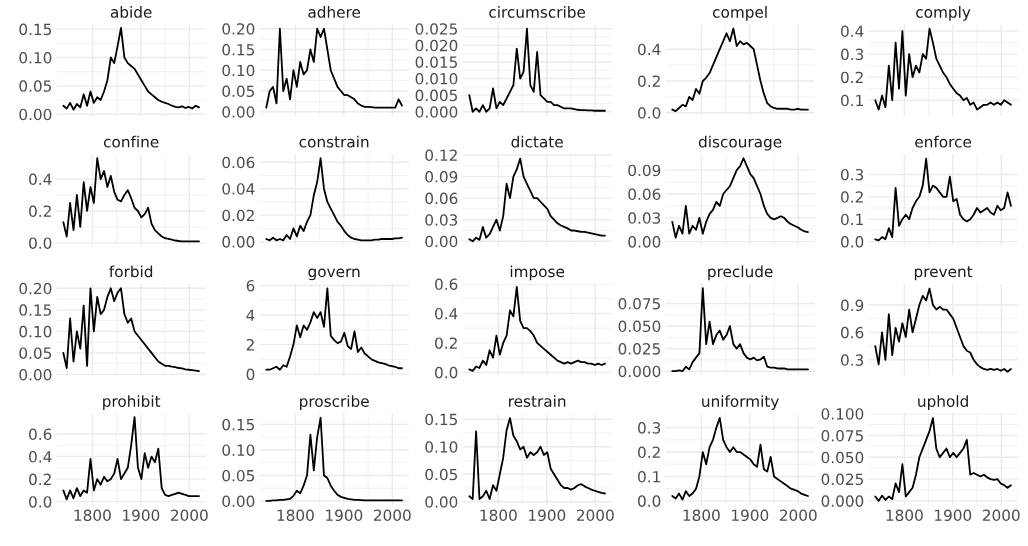  What do you see at coordinates (537, 273) in the screenshot?
I see `chart-title: impose` at bounding box center [537, 273].